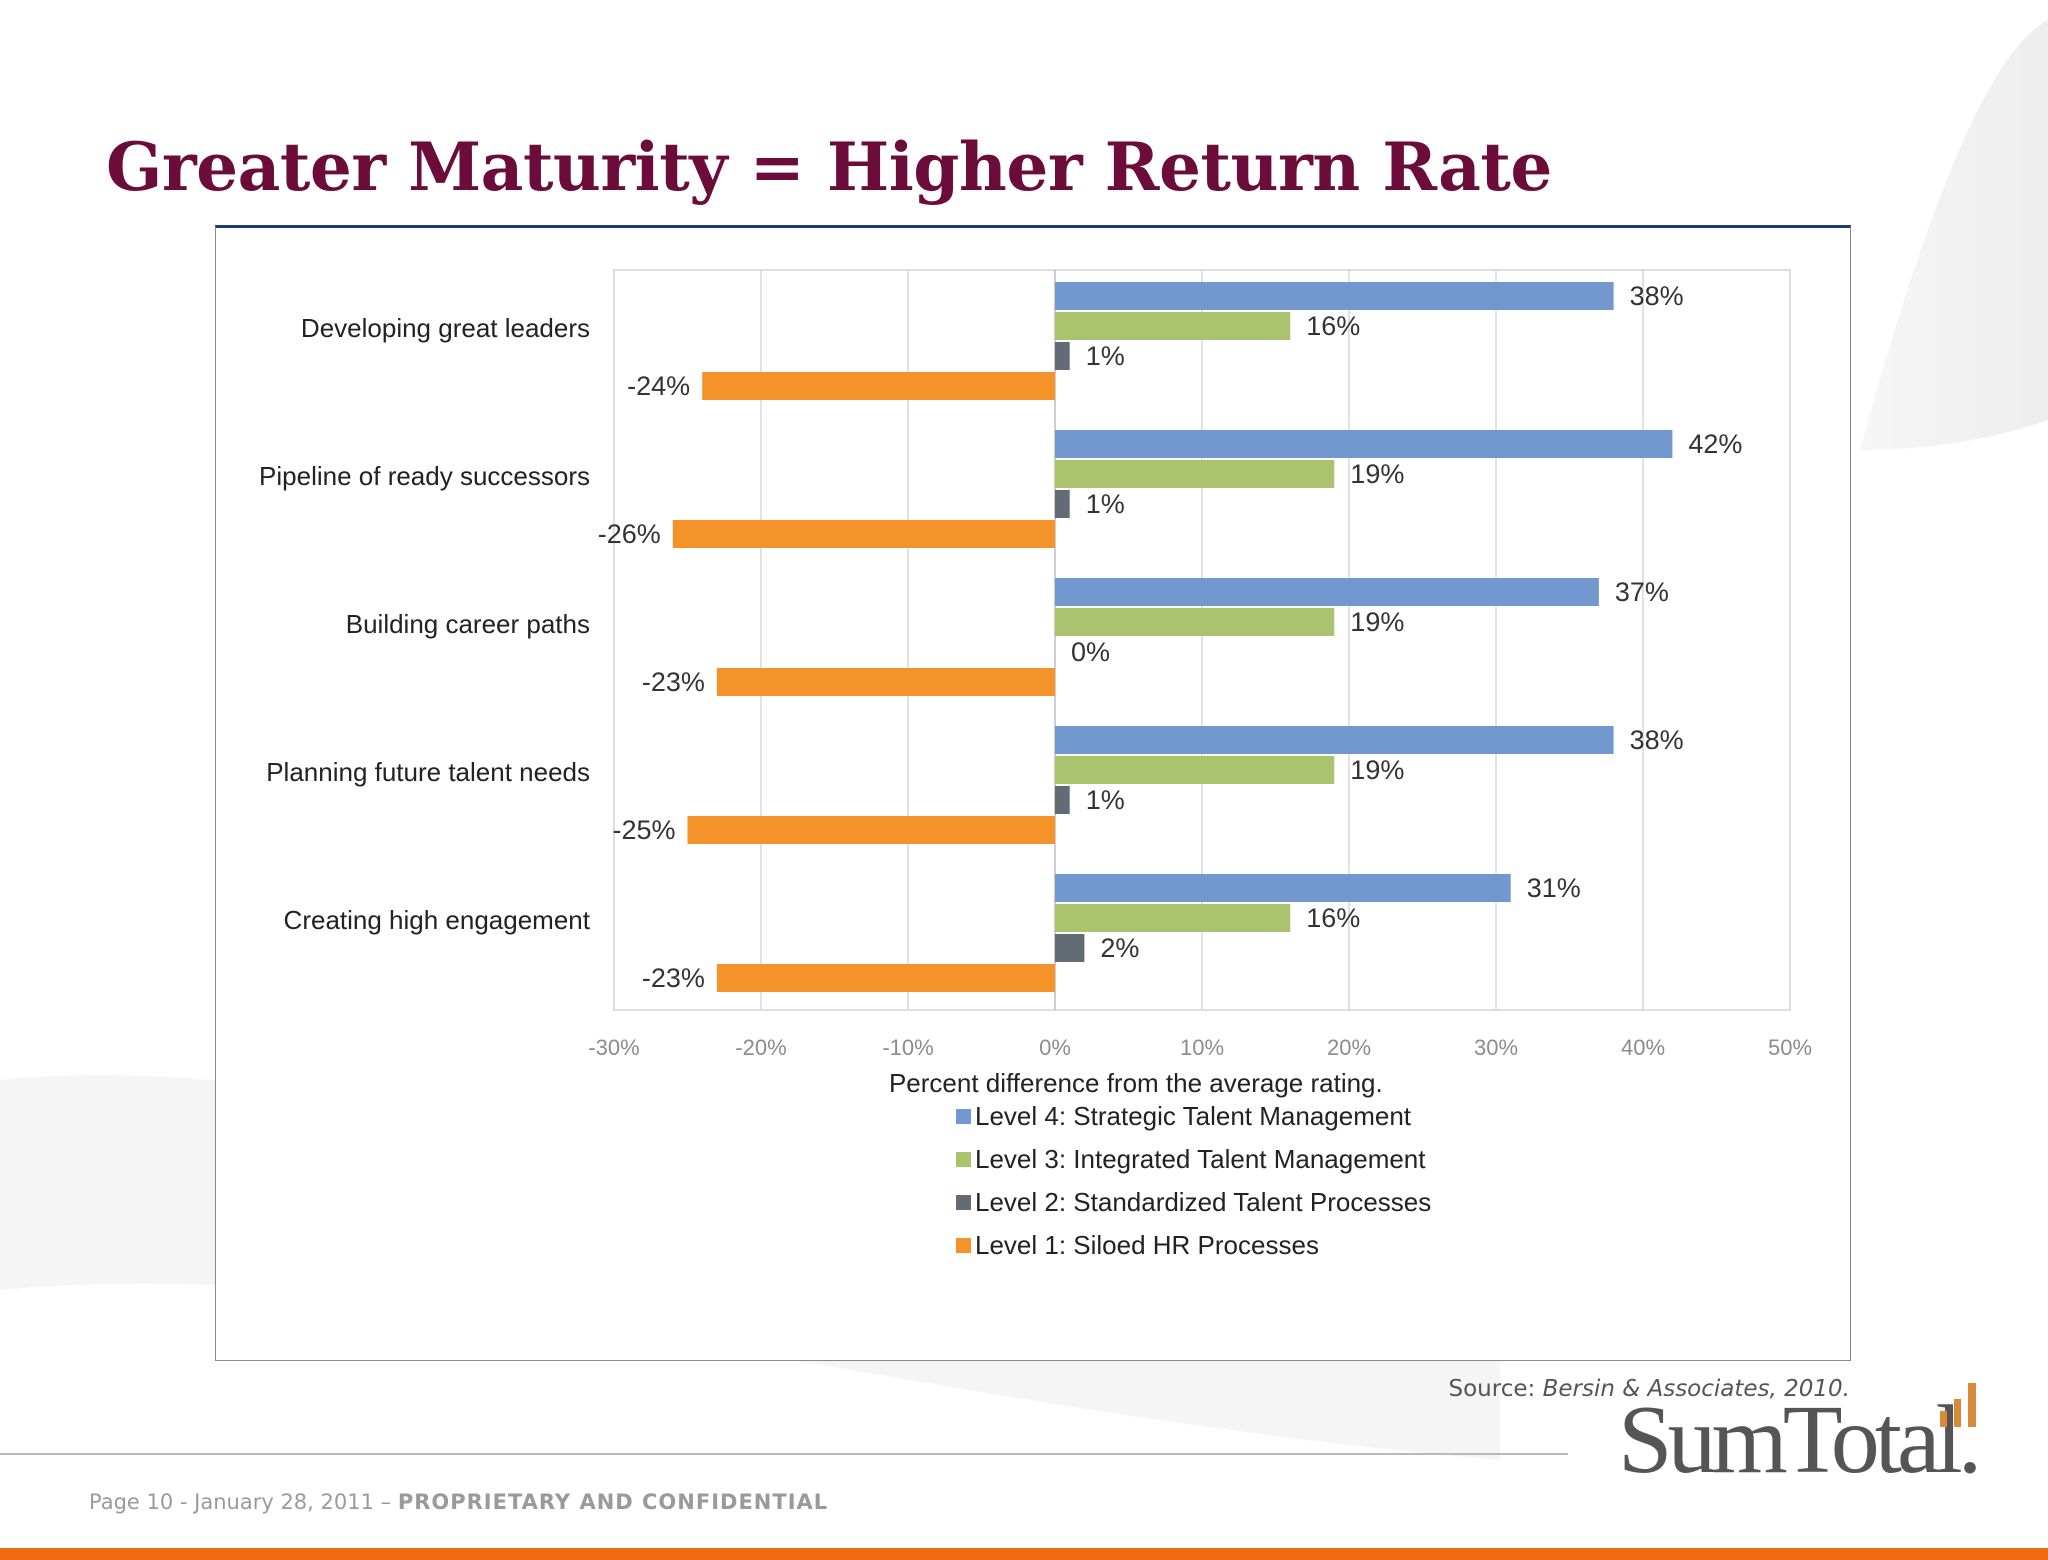  I want to click on bottom-accent-bar, so click(1024, 1554).